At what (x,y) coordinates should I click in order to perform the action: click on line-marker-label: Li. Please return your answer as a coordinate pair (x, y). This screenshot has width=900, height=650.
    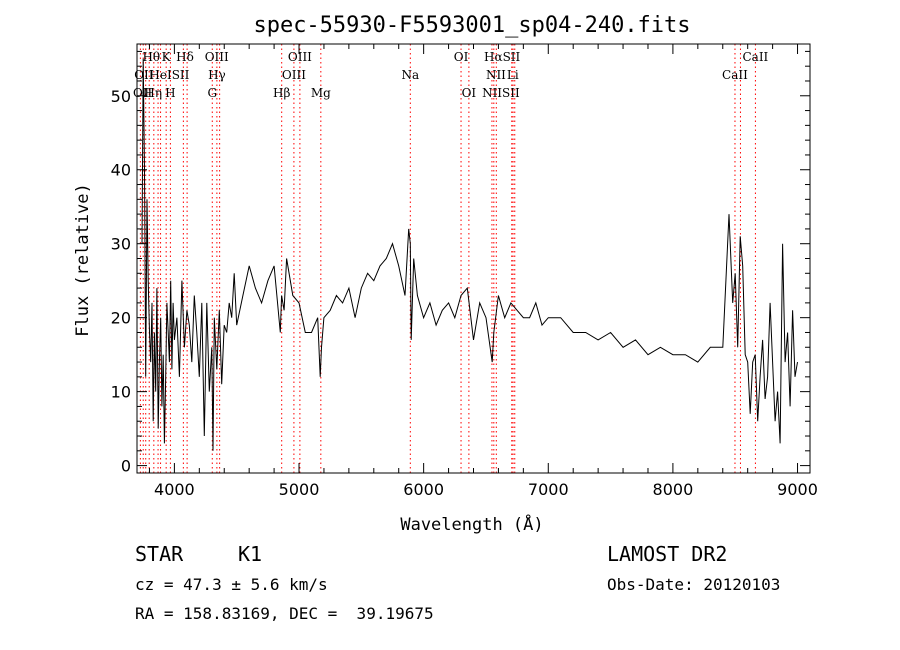
    Looking at the image, I should click on (513, 75).